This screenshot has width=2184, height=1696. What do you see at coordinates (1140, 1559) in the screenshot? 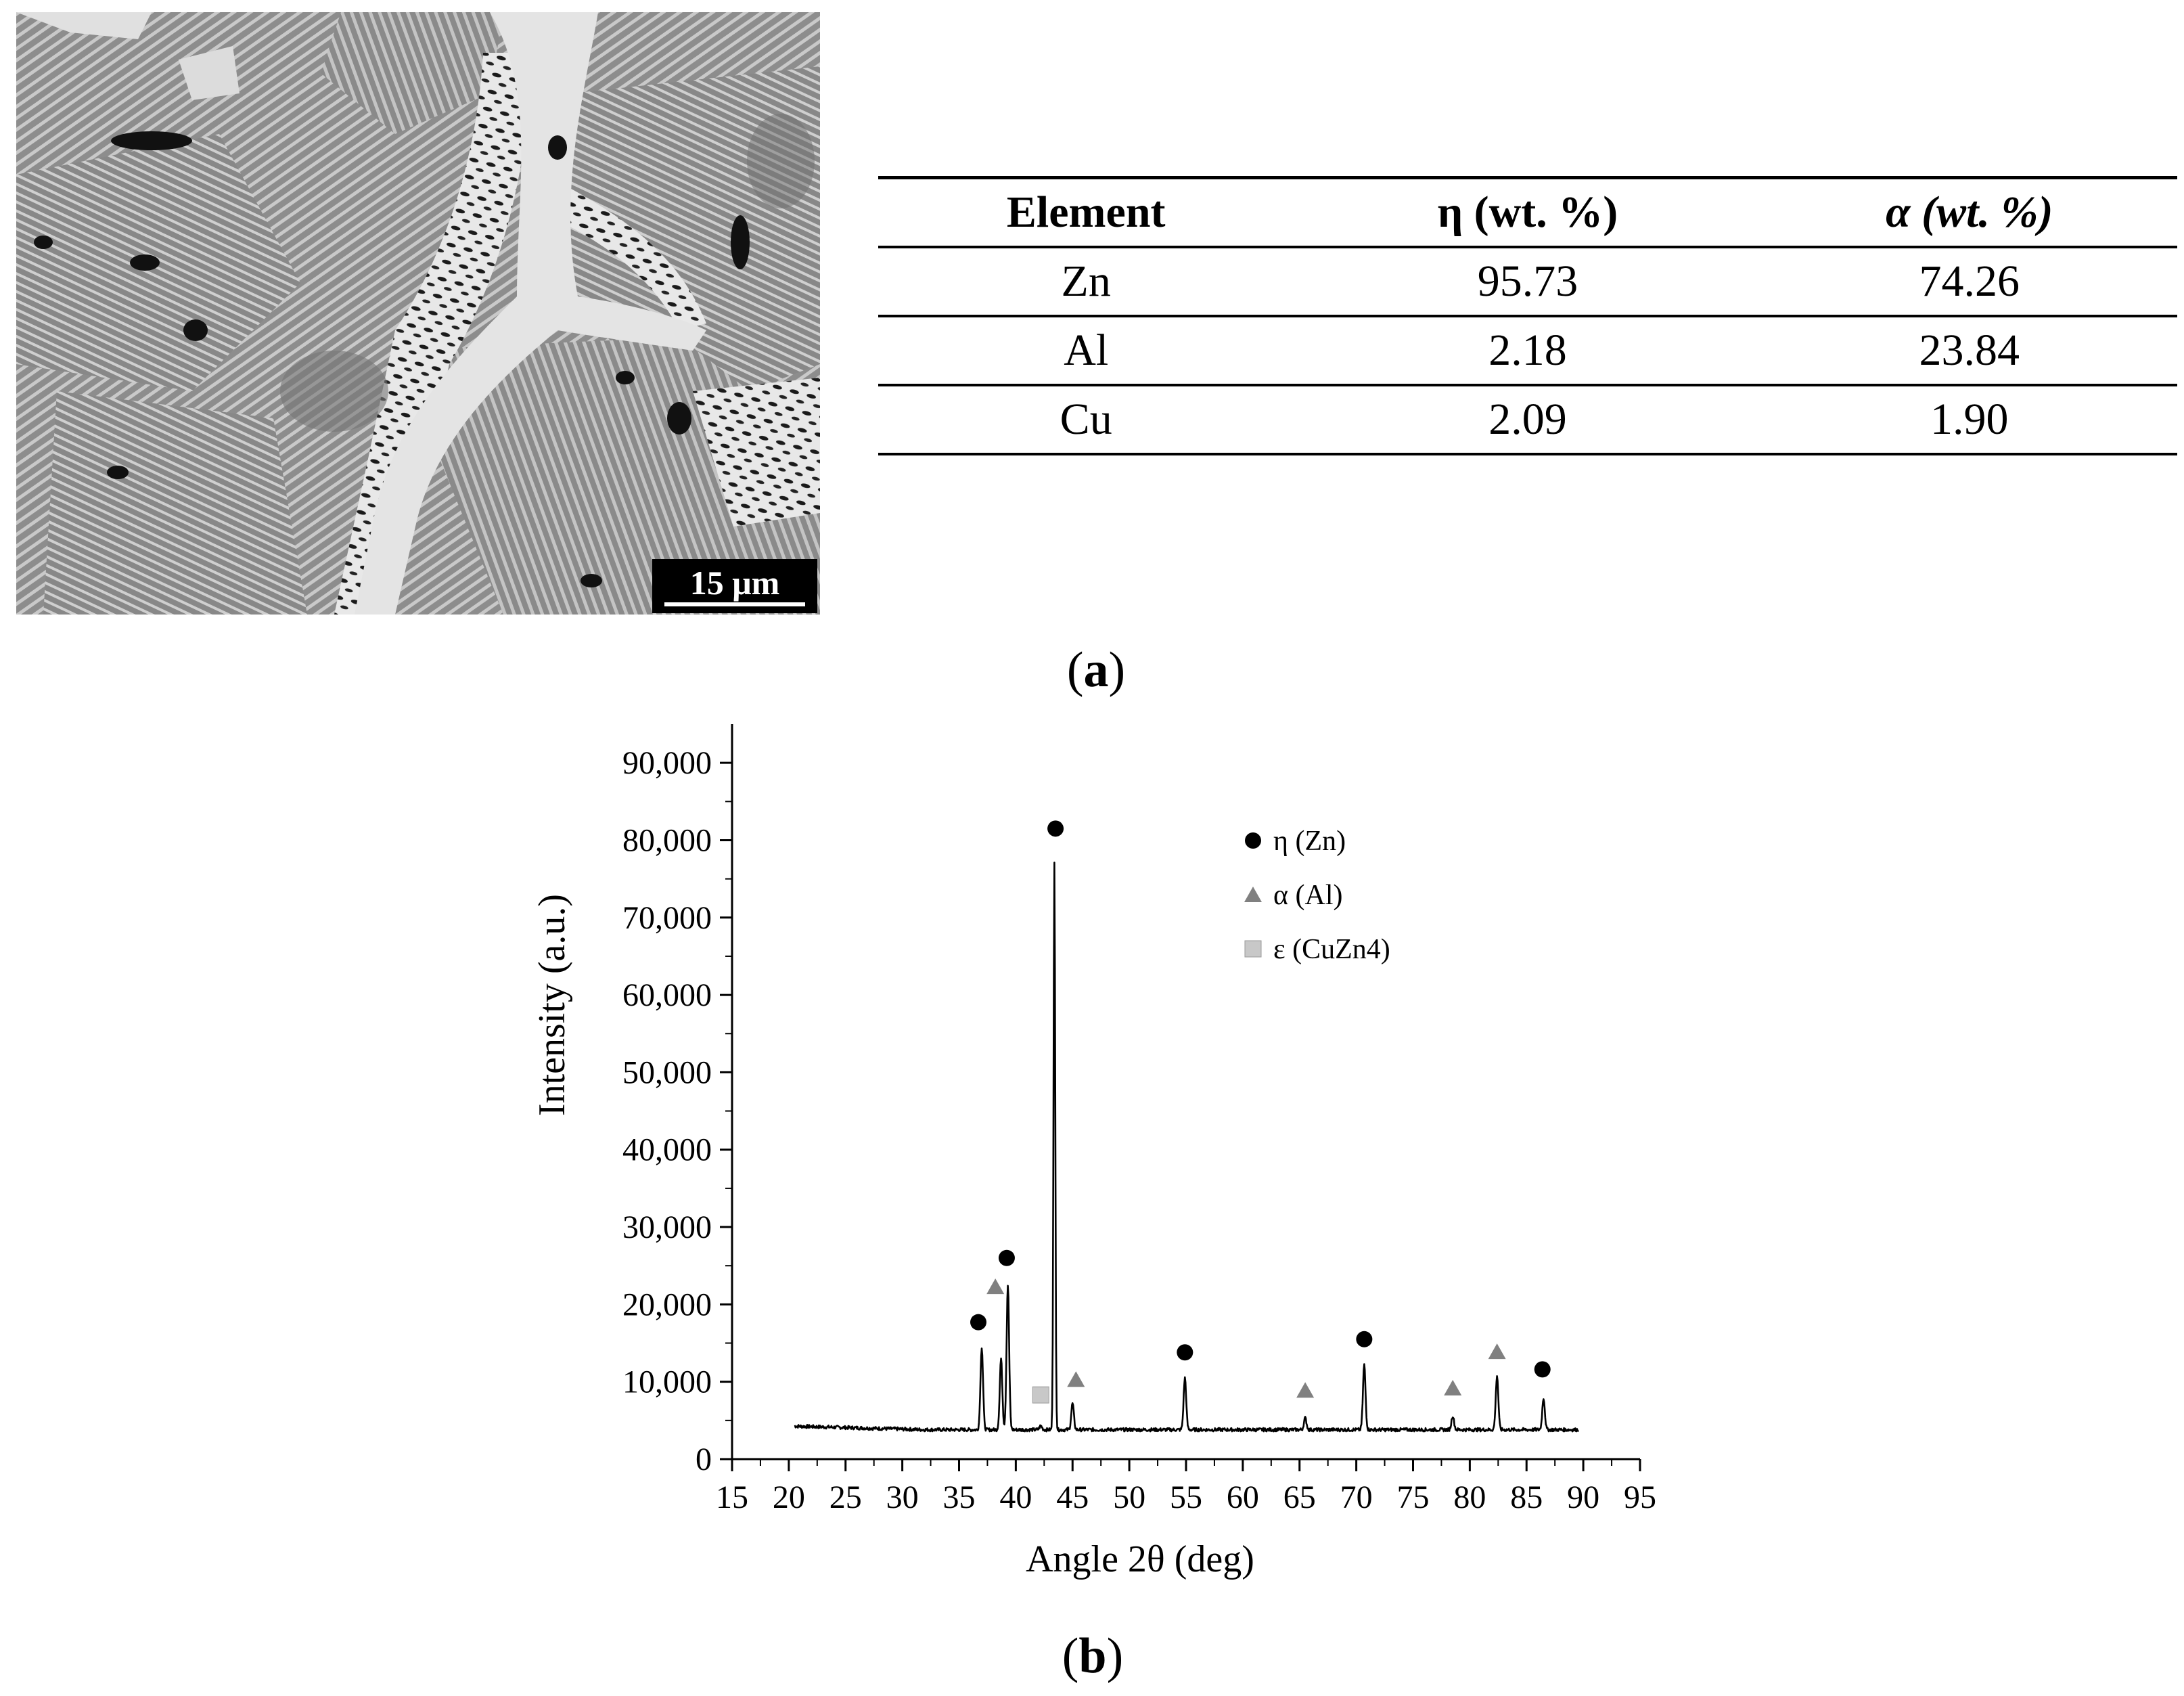
I see `x-axis-title: Angle 2θ (deg)` at bounding box center [1140, 1559].